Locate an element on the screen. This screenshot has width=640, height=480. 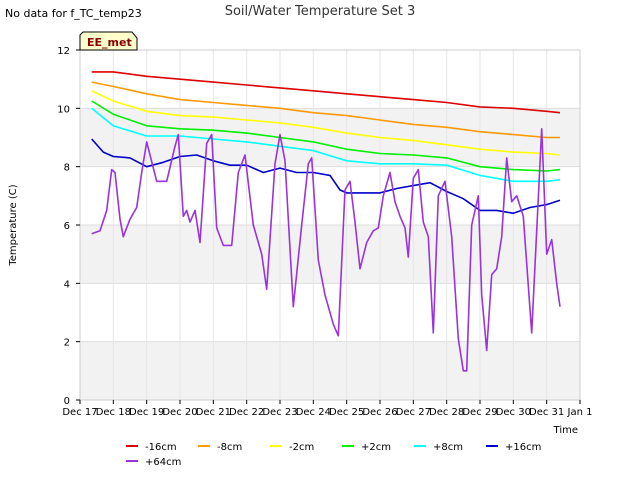
x-tick-label: Dec 24 is located at coordinates (313, 412).